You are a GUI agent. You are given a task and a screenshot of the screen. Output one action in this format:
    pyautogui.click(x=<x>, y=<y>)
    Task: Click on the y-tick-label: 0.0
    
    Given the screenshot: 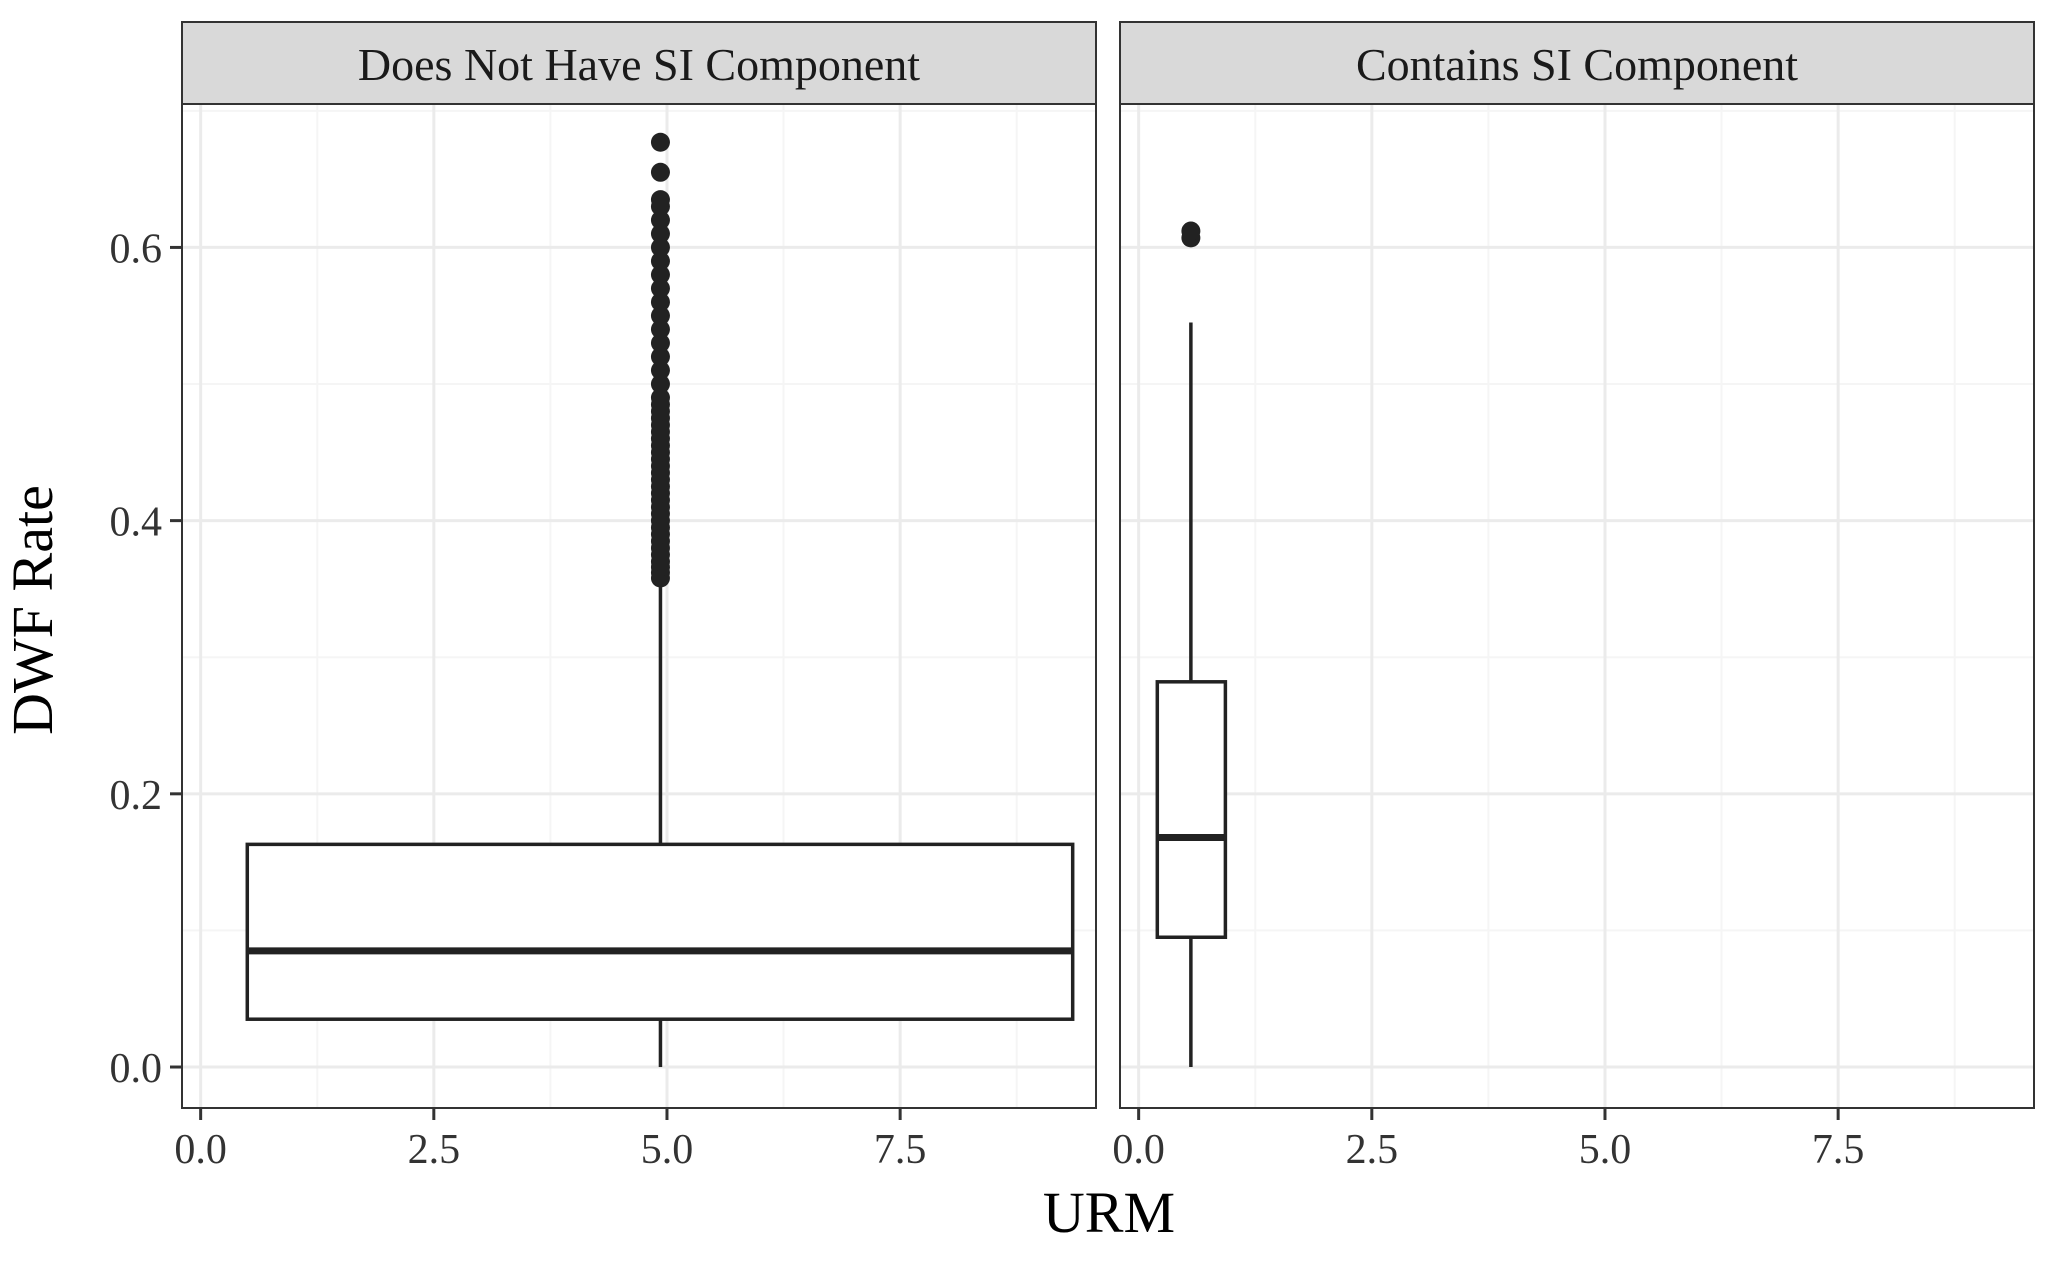 What is the action you would take?
    pyautogui.click(x=136, y=1069)
    